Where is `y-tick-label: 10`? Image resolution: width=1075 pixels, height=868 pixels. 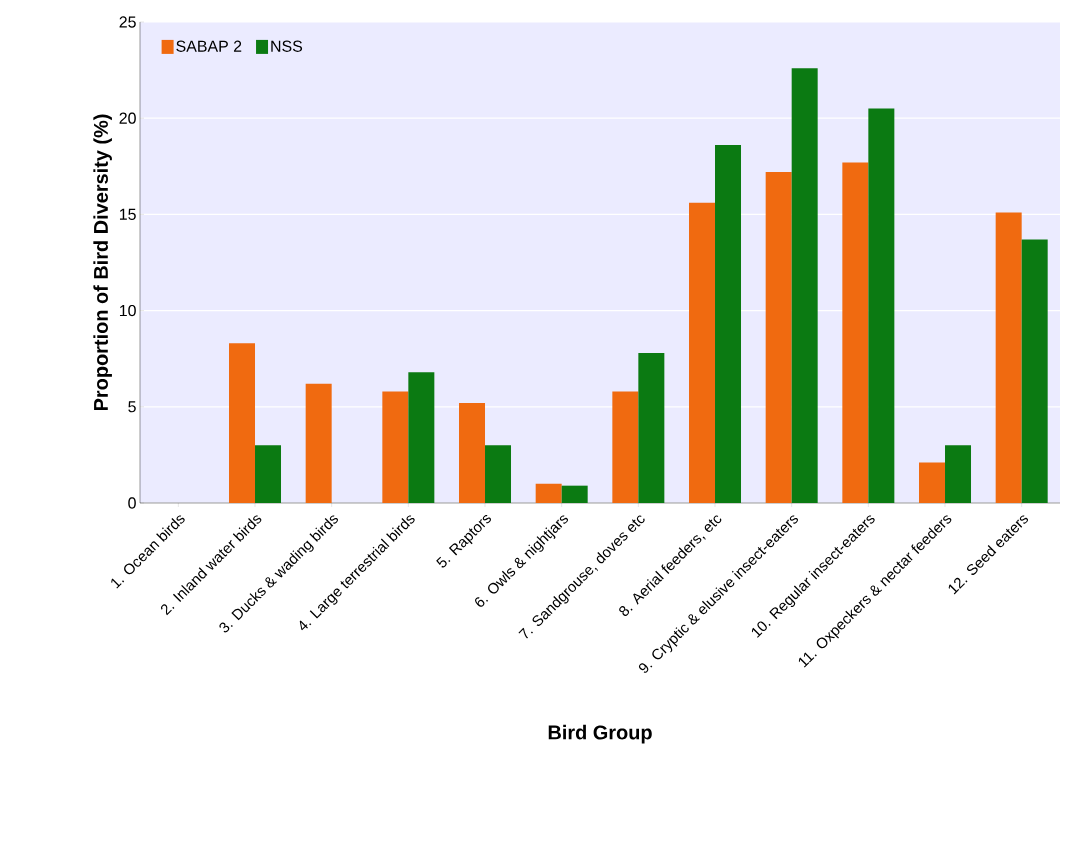
y-tick-label: 10 is located at coordinates (127, 310).